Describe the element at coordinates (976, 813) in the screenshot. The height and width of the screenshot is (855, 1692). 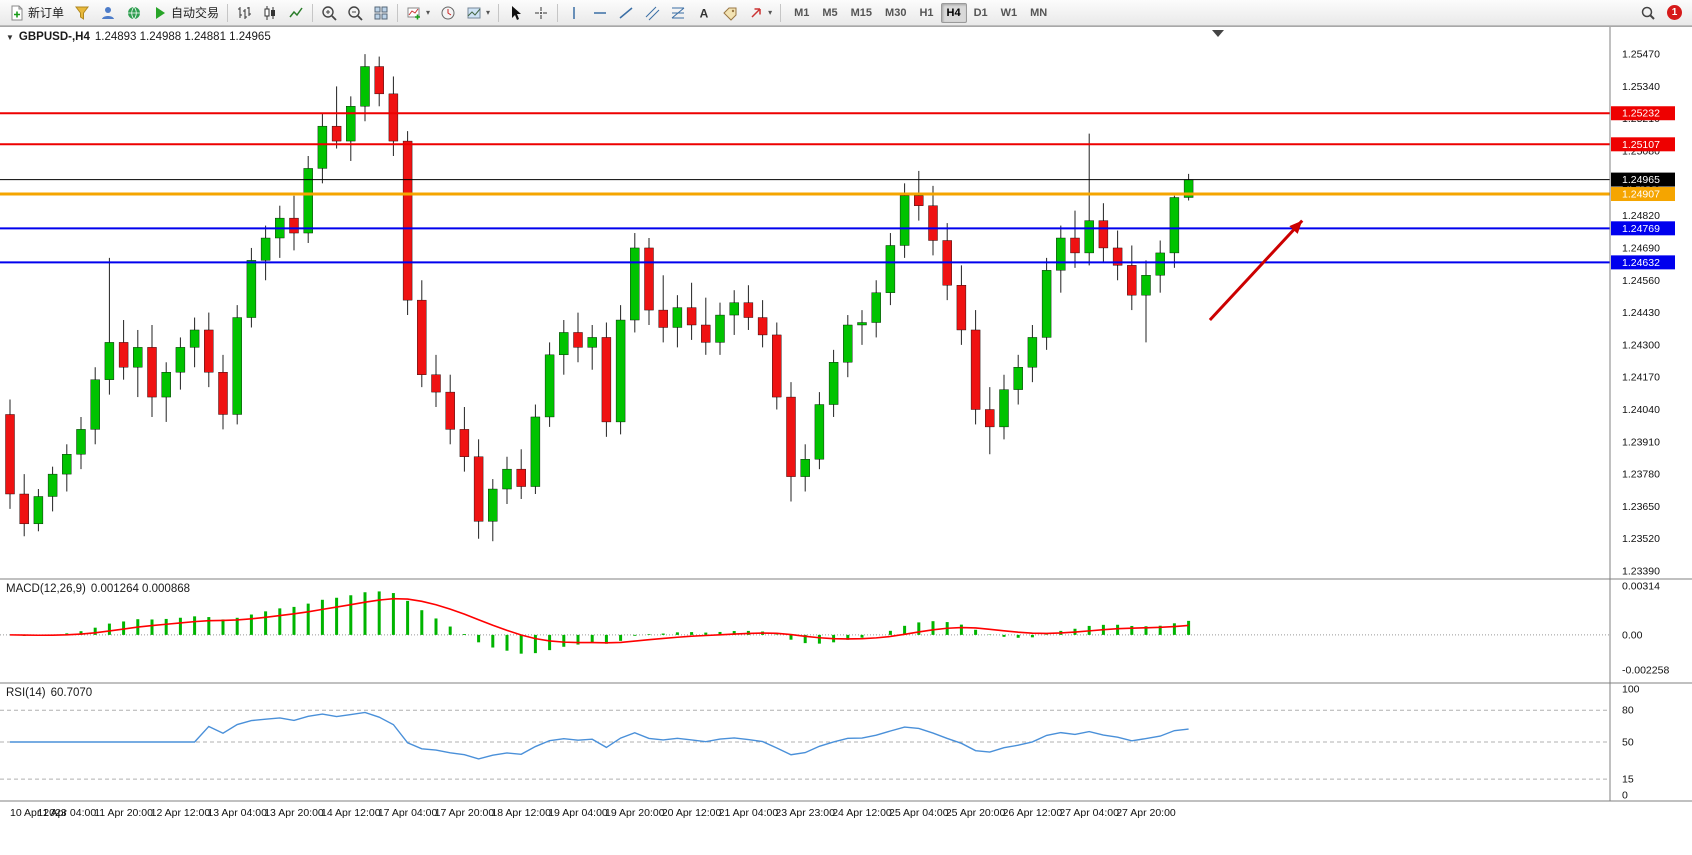
I see `time-label: 25 Apr 20:00` at that location.